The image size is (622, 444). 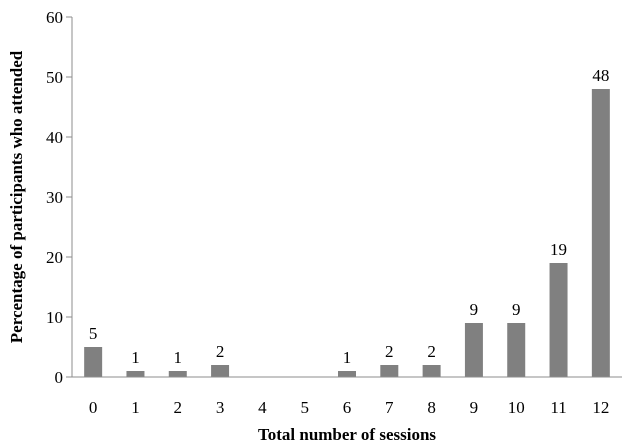 I want to click on x-tick-label: 7, so click(x=389, y=407).